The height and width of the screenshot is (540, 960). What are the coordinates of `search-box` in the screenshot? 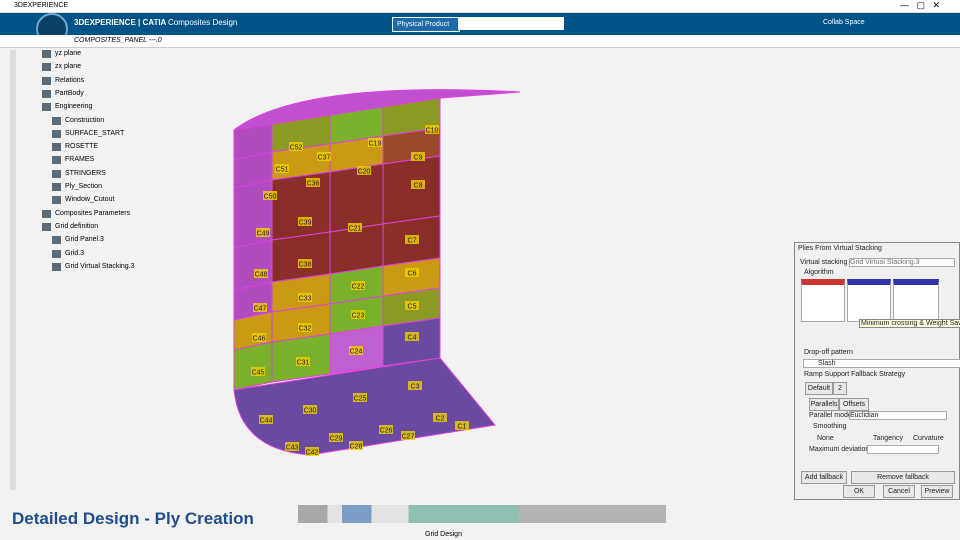 It's located at (511, 23).